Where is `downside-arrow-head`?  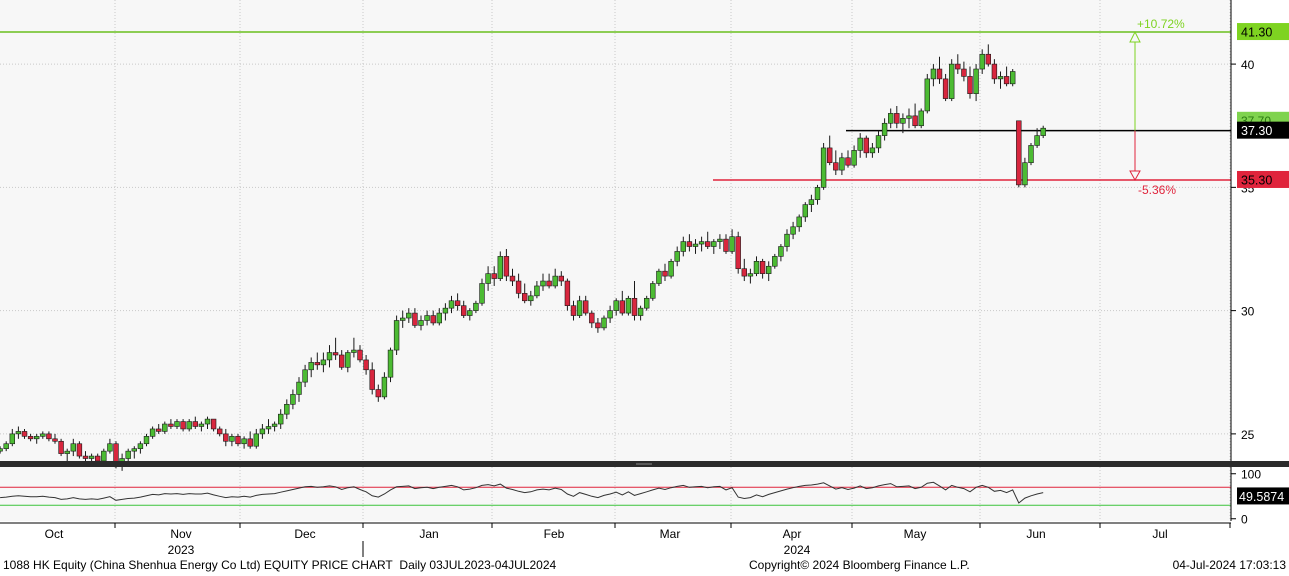 downside-arrow-head is located at coordinates (1135, 175).